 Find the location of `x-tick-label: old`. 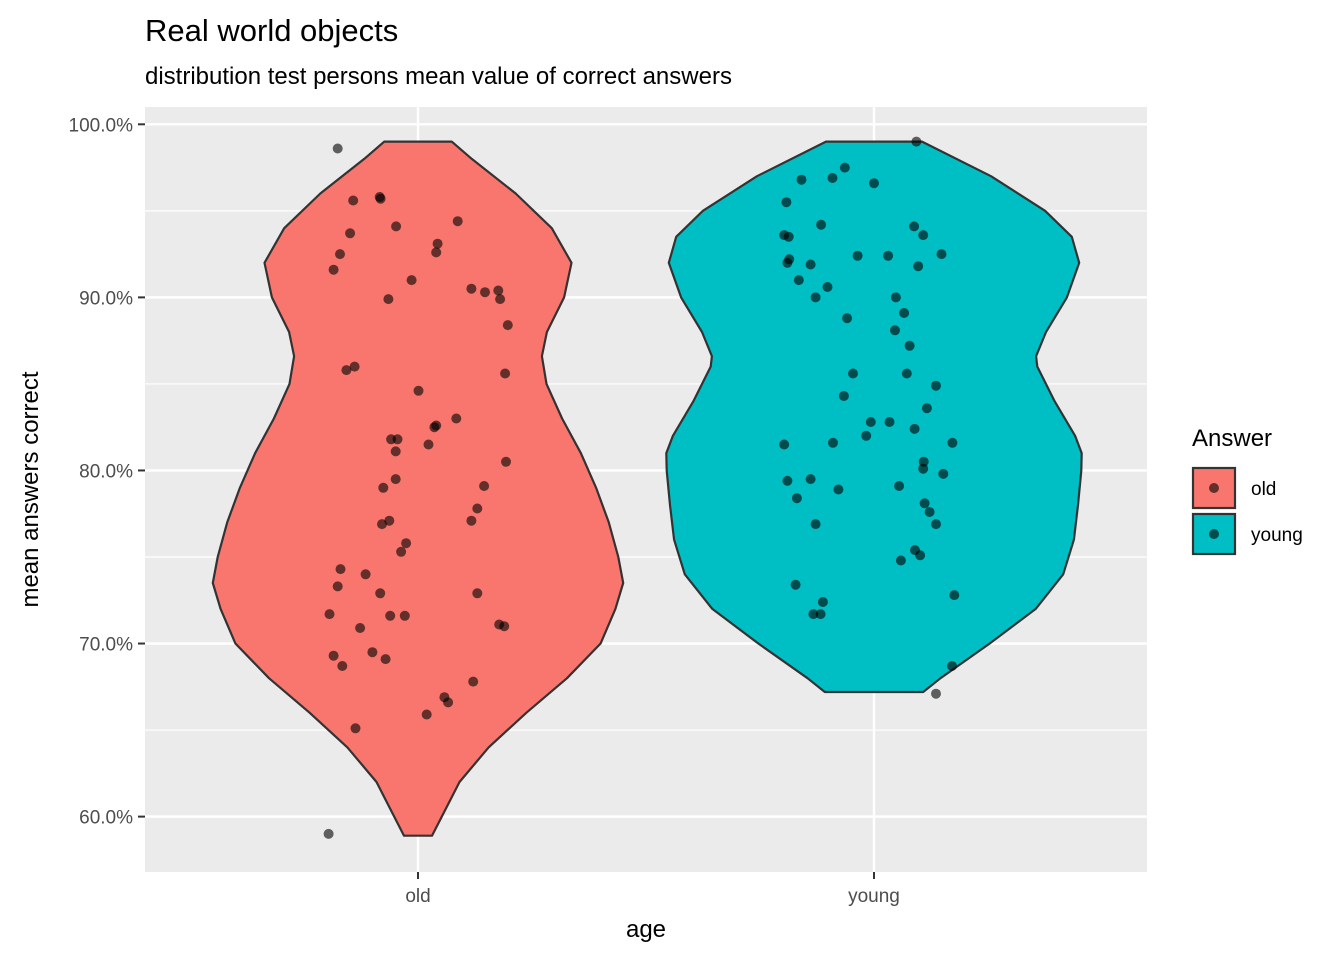

x-tick-label: old is located at coordinates (417, 896).